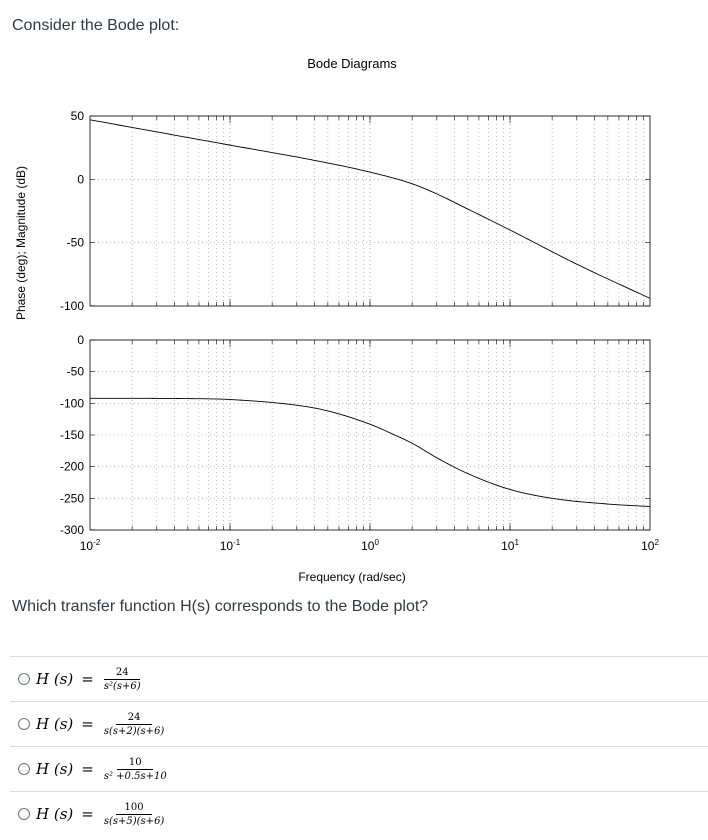  Describe the element at coordinates (80, 340) in the screenshot. I see `phase-y-tick-label: 0` at that location.